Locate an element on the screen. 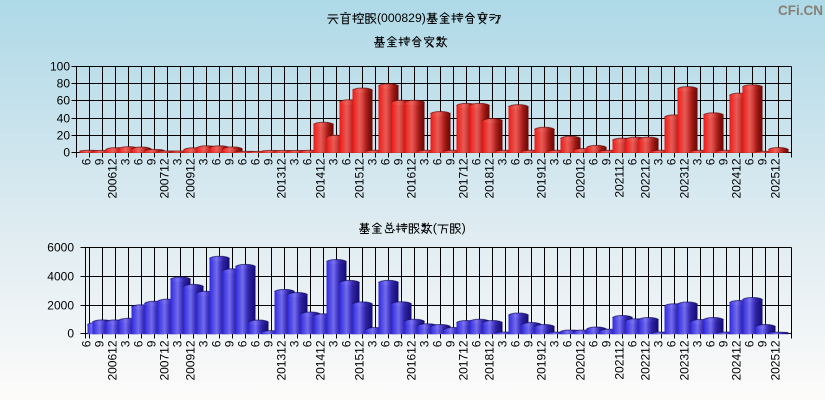 Image resolution: width=825 pixels, height=405 pixels. svg-text: 4000 is located at coordinates (60, 276).